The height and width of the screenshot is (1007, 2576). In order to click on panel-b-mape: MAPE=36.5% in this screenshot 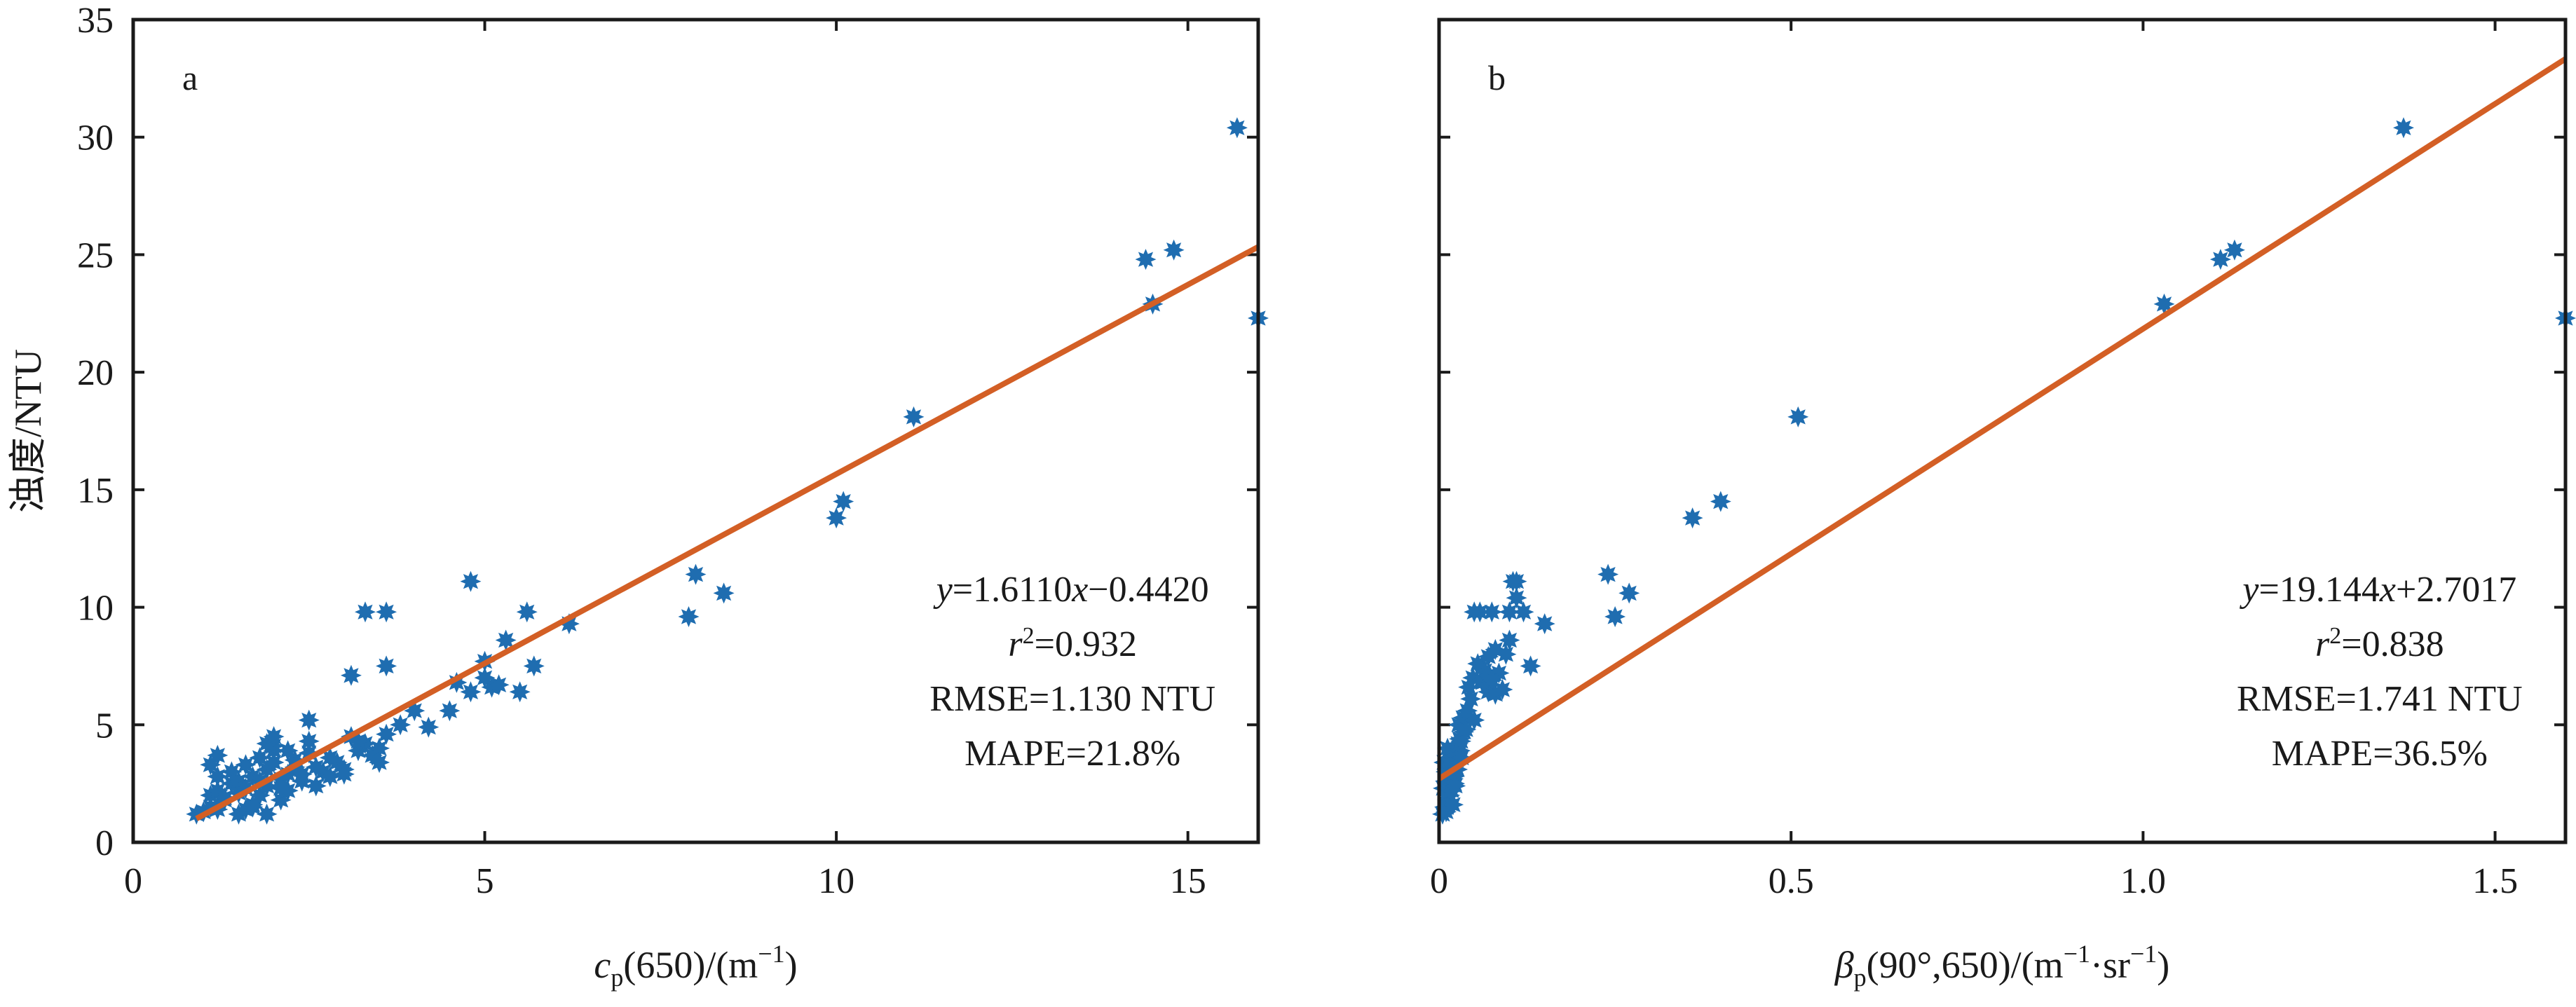, I will do `click(2380, 754)`.